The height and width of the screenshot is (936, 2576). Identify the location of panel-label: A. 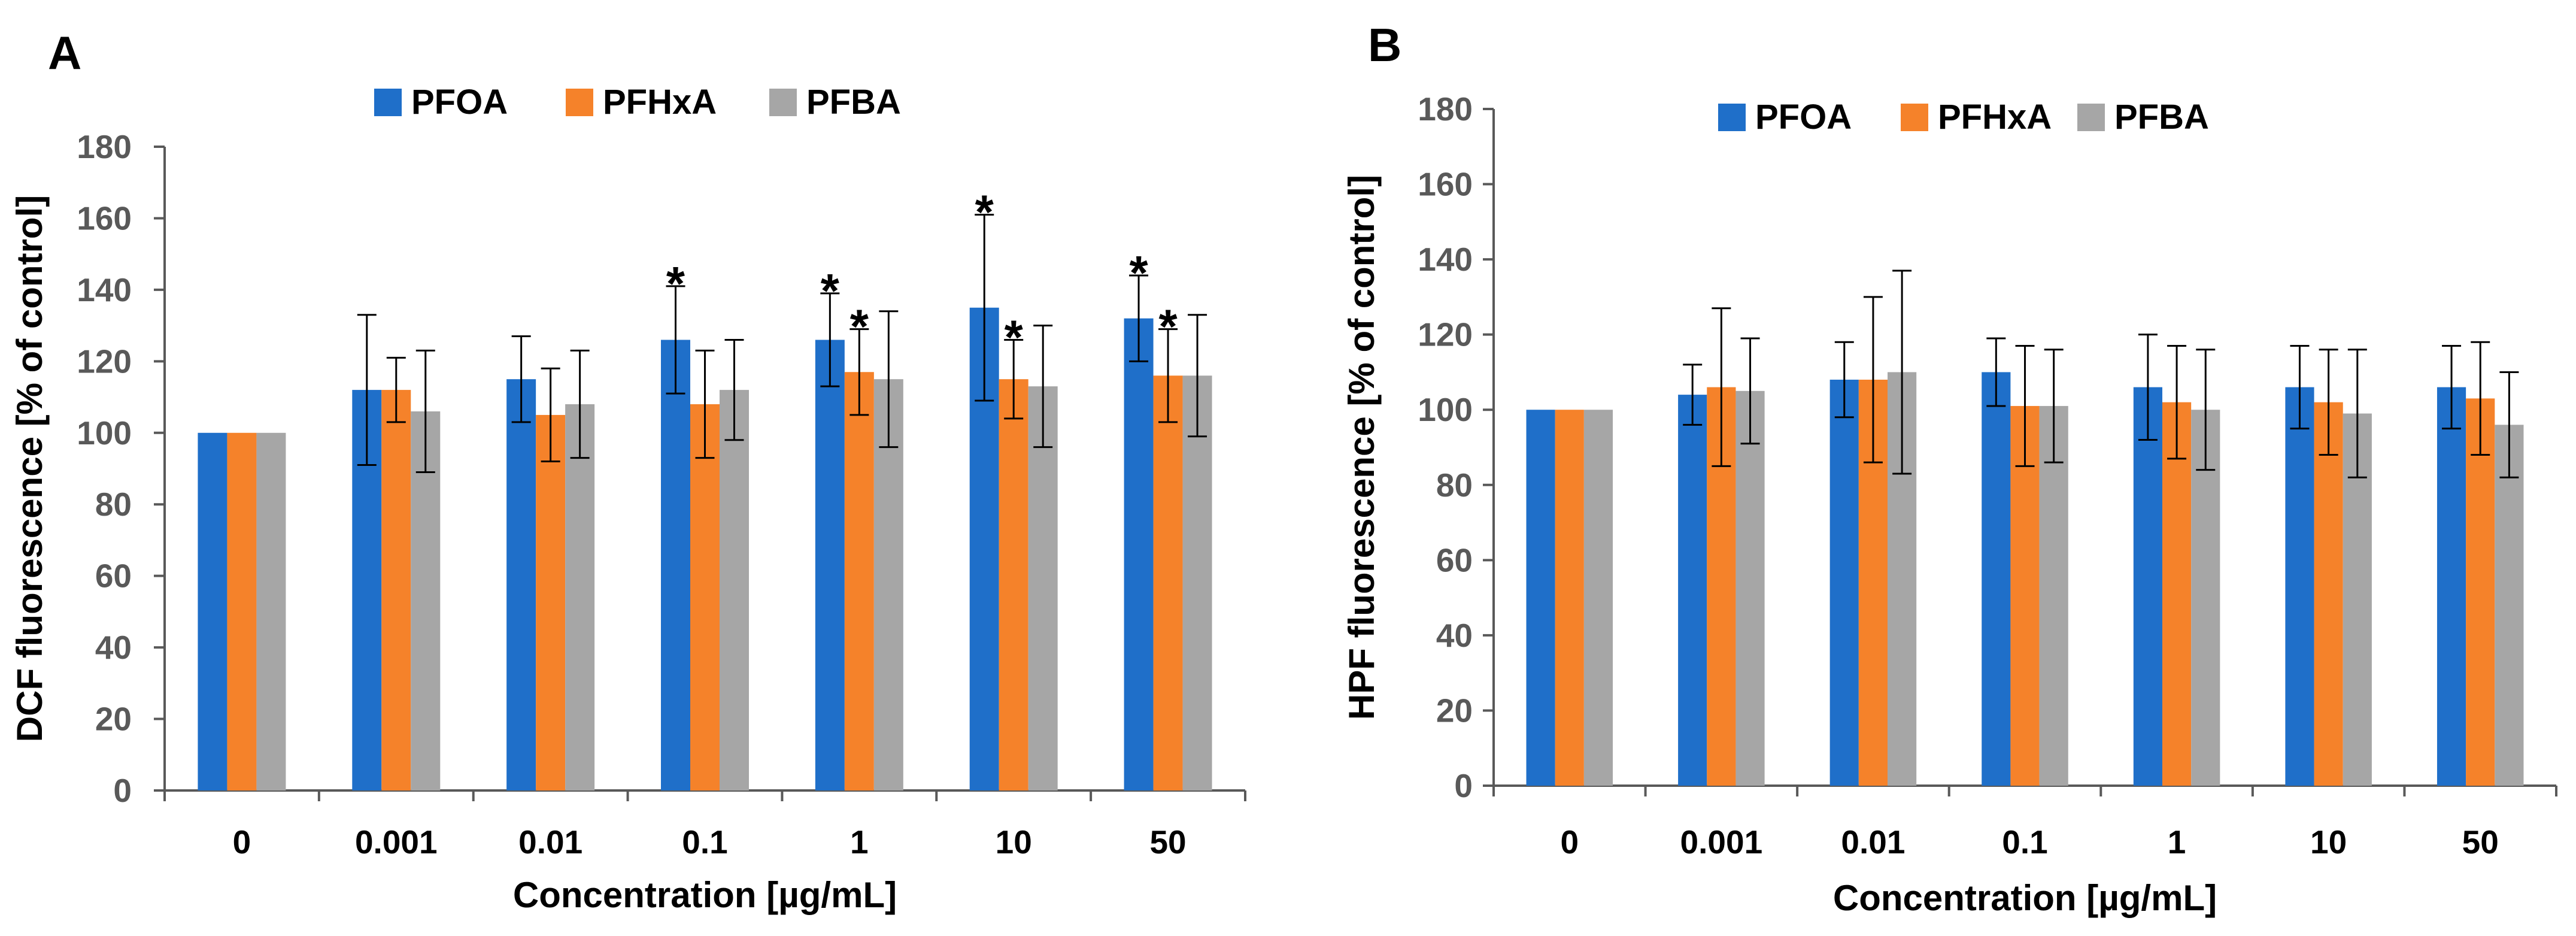
(64, 52).